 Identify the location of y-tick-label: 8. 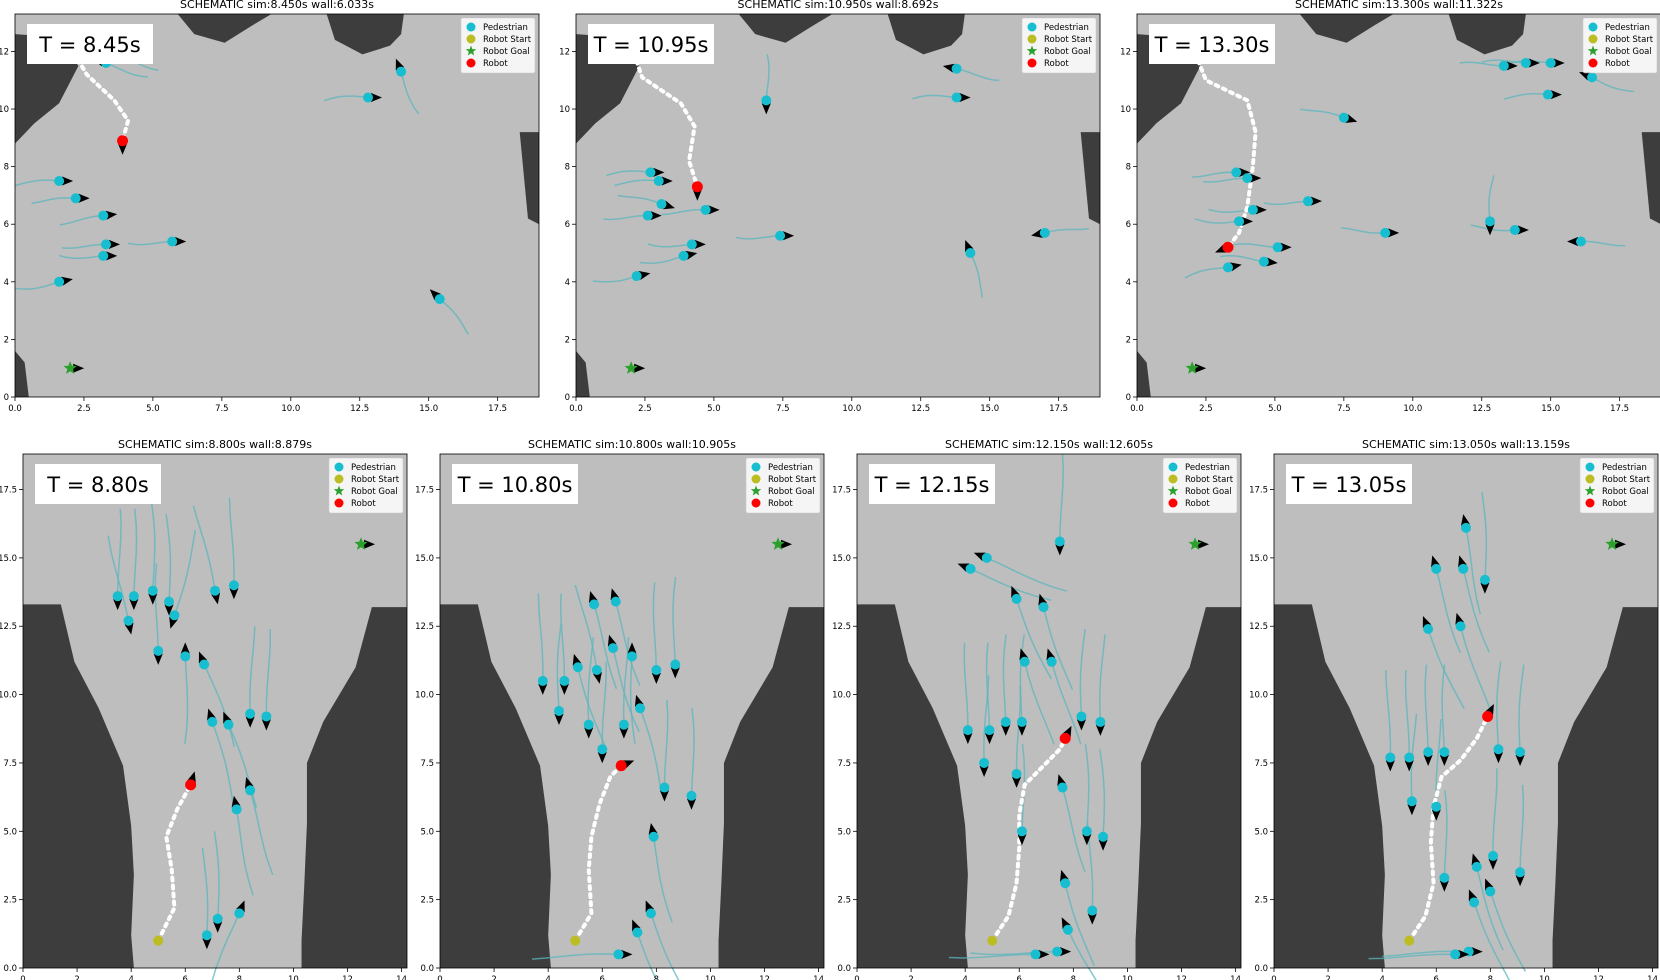
(6, 168).